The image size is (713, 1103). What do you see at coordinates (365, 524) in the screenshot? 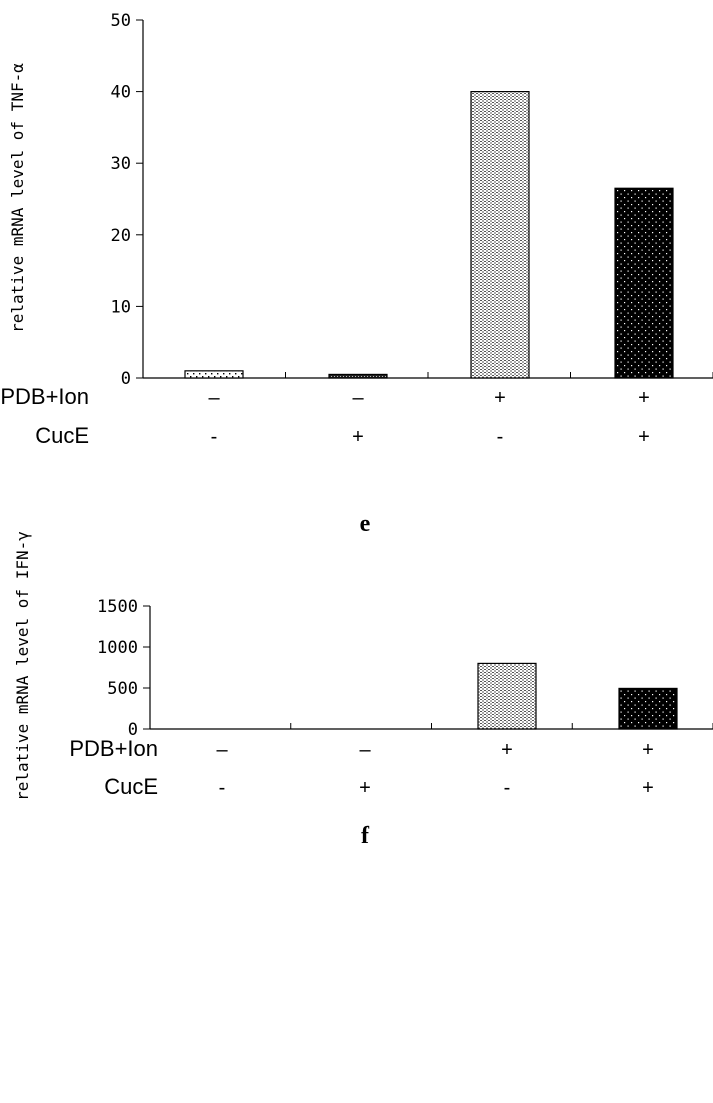
I see `panel-label: e` at bounding box center [365, 524].